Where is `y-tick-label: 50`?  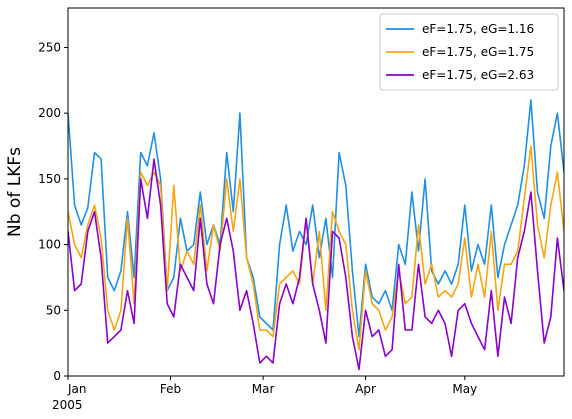
y-tick-label: 50 is located at coordinates (53, 310).